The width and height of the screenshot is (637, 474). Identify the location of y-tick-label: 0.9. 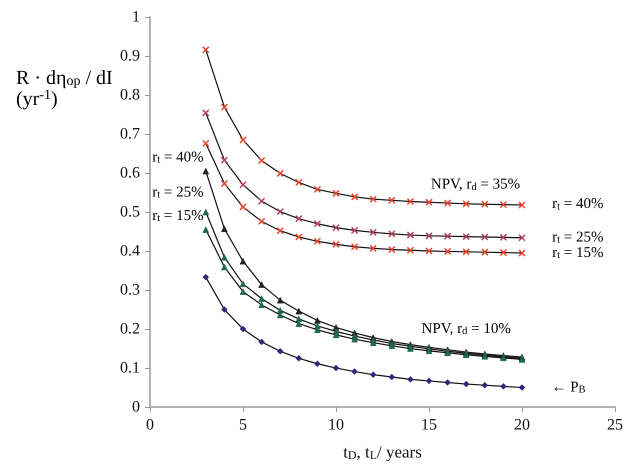
(130, 56).